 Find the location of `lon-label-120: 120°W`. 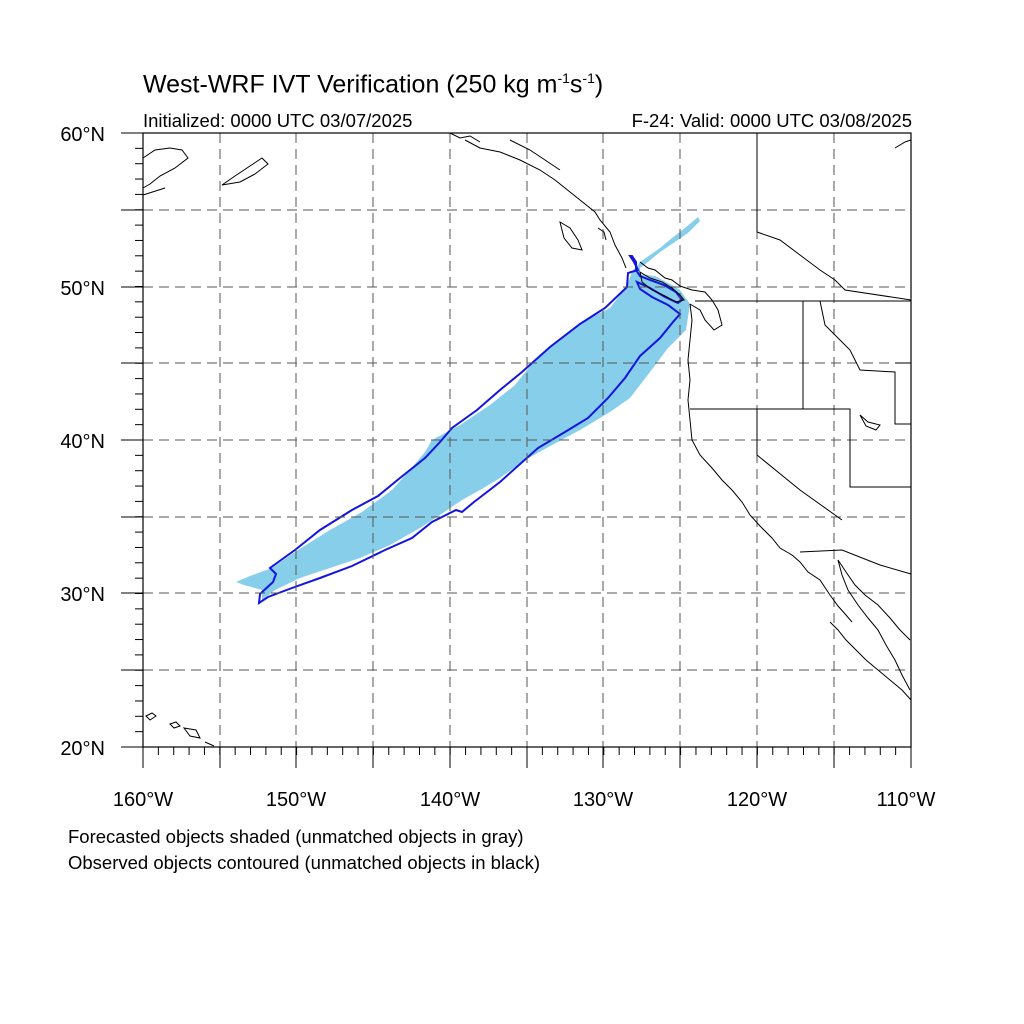

lon-label-120: 120°W is located at coordinates (757, 800).